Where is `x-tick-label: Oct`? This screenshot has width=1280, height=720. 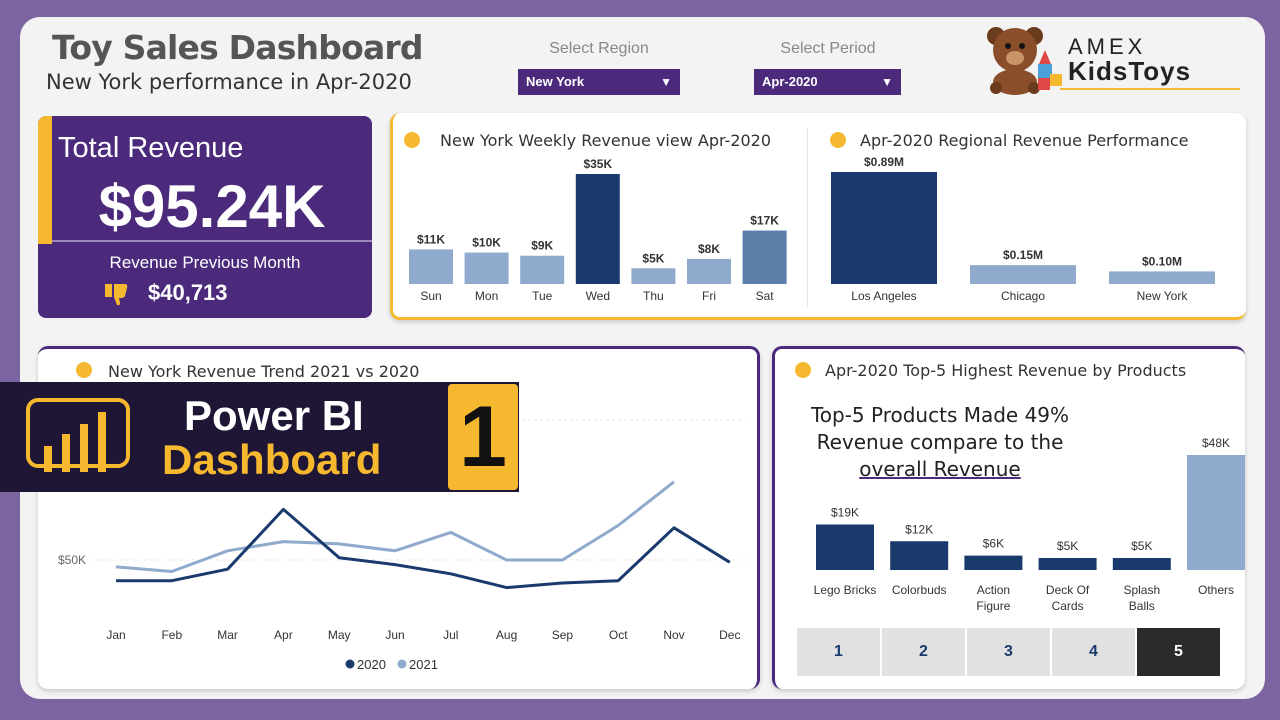
x-tick-label: Oct is located at coordinates (618, 635).